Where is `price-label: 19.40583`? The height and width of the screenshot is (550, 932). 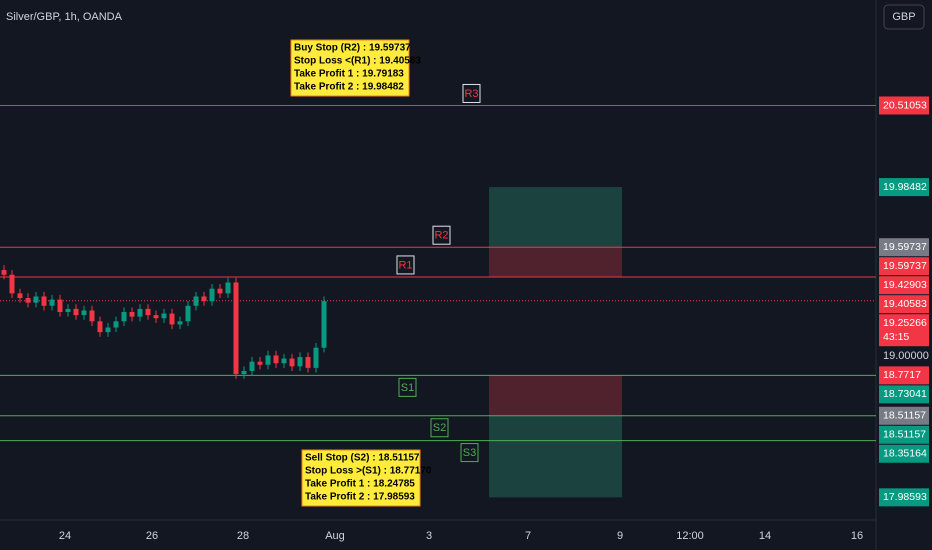 price-label: 19.40583 is located at coordinates (905, 304).